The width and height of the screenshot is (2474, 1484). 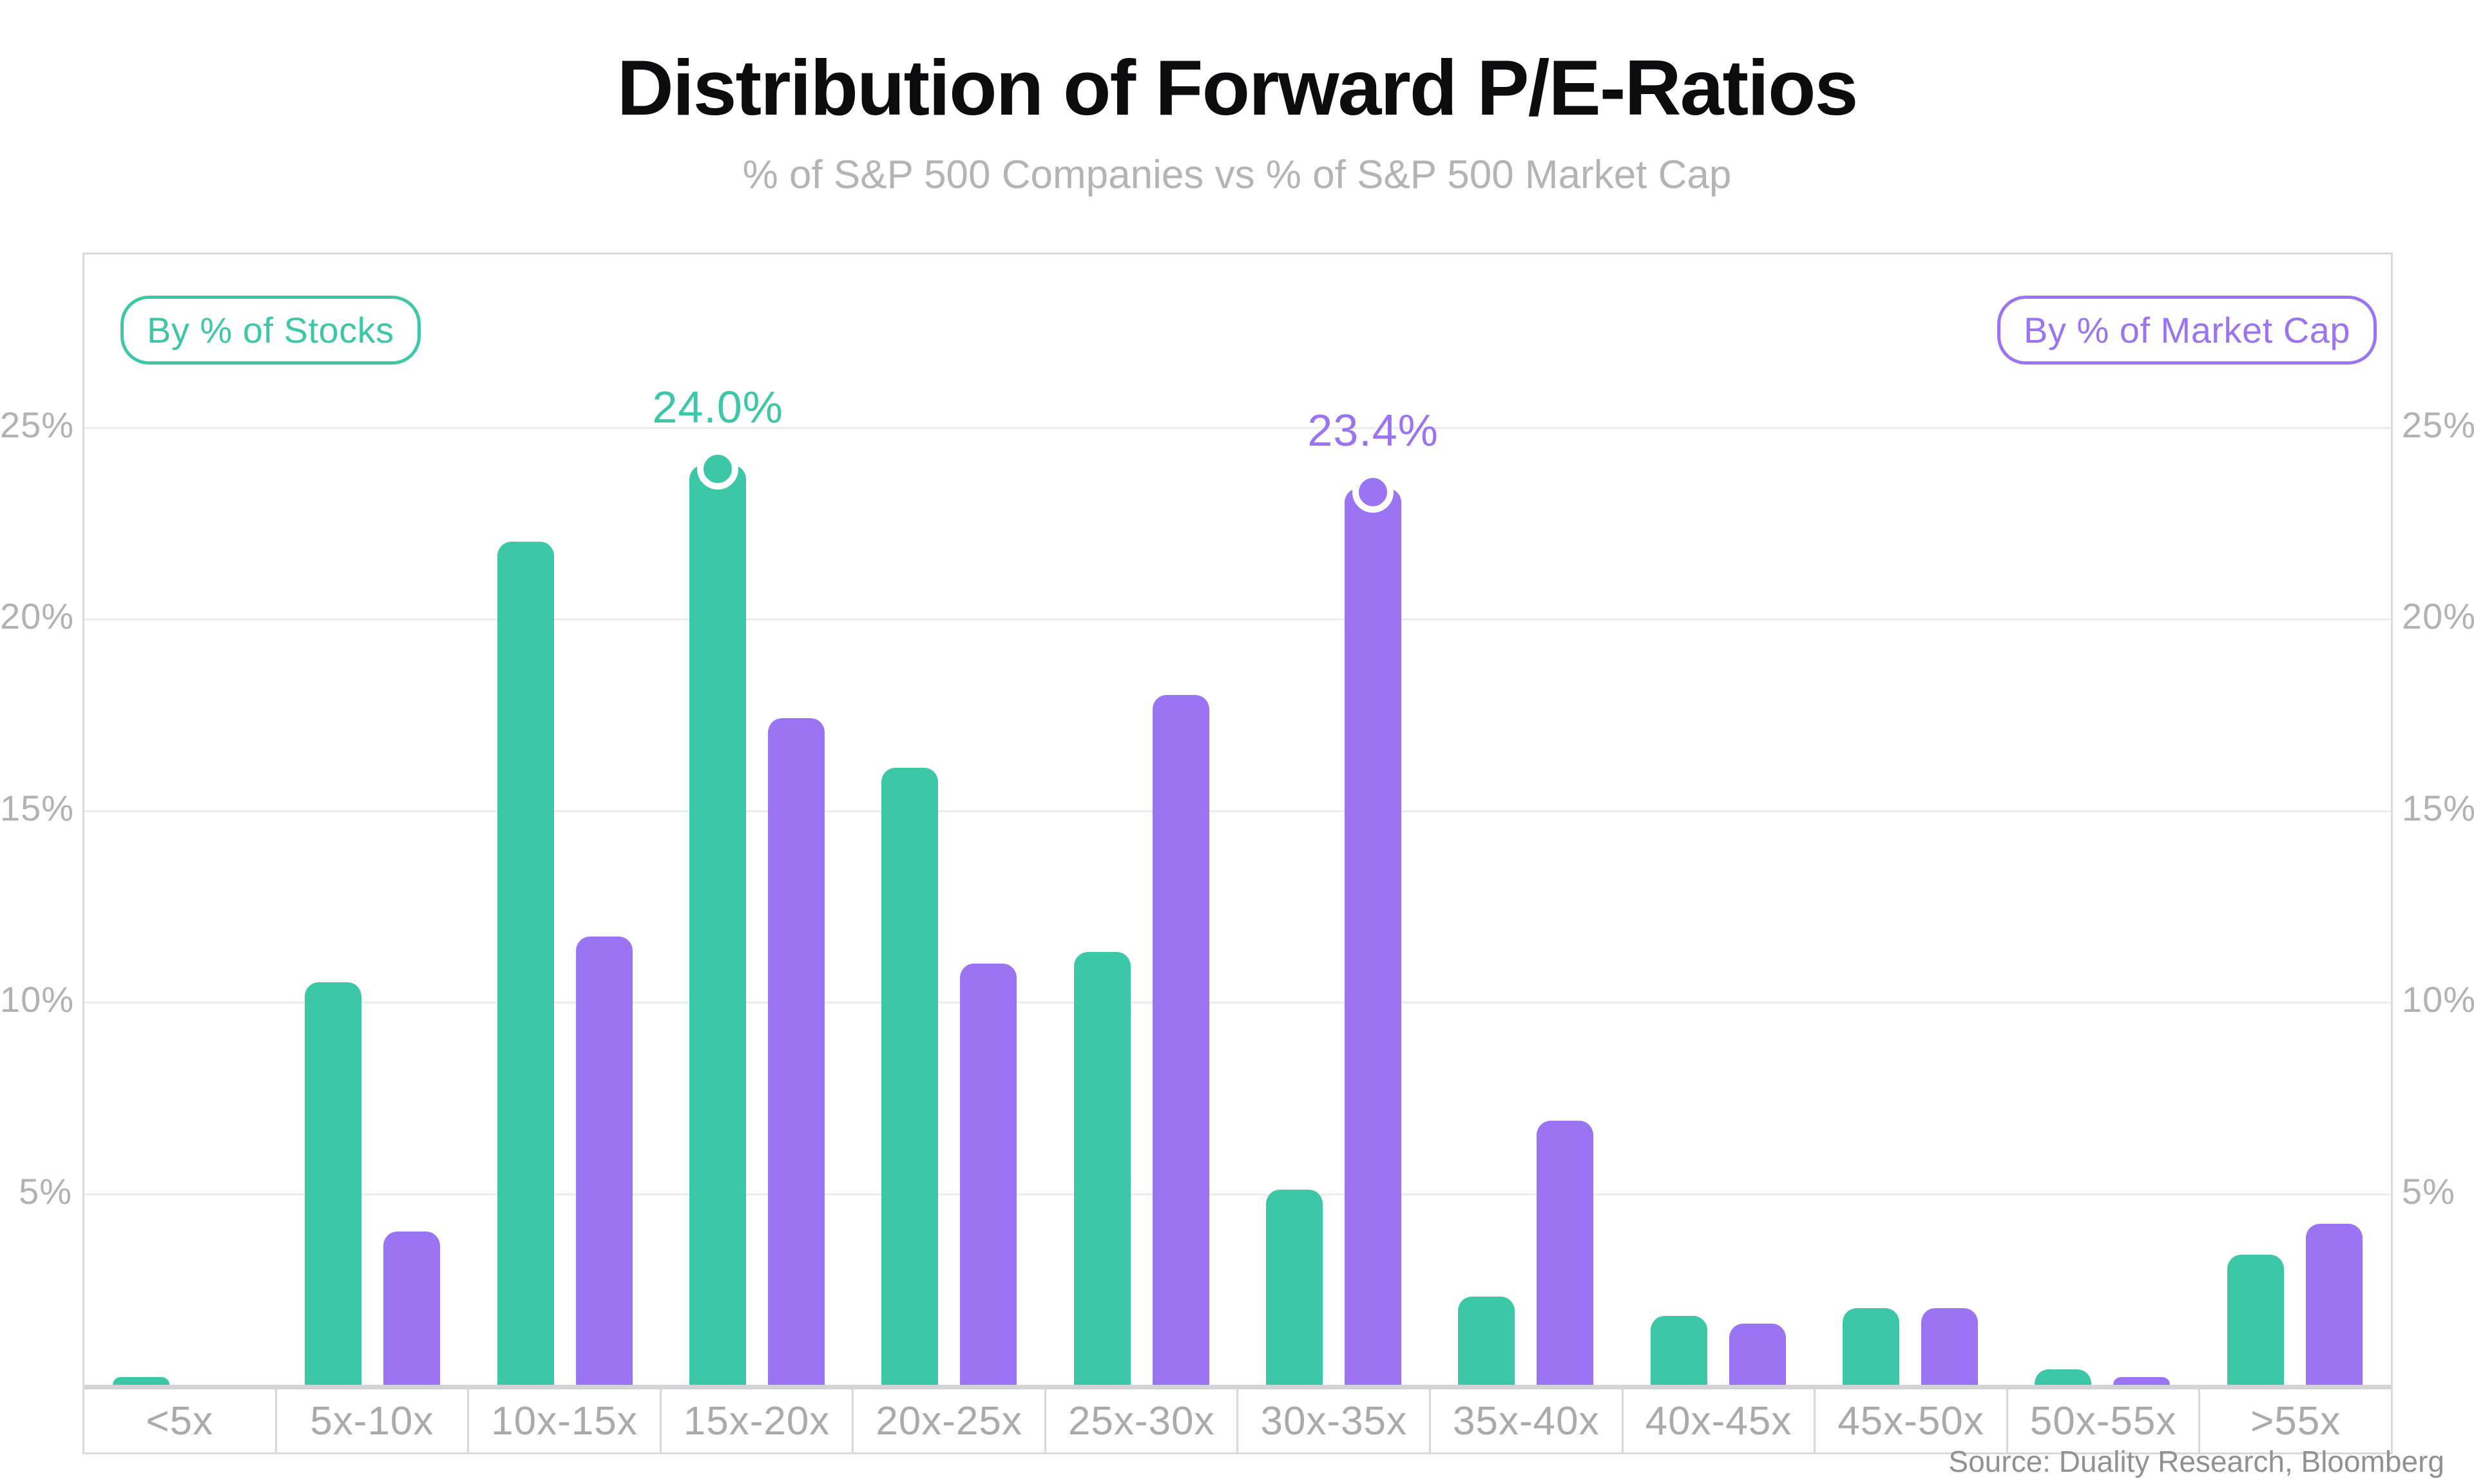 What do you see at coordinates (1237, 811) in the screenshot?
I see `gridline-15pct` at bounding box center [1237, 811].